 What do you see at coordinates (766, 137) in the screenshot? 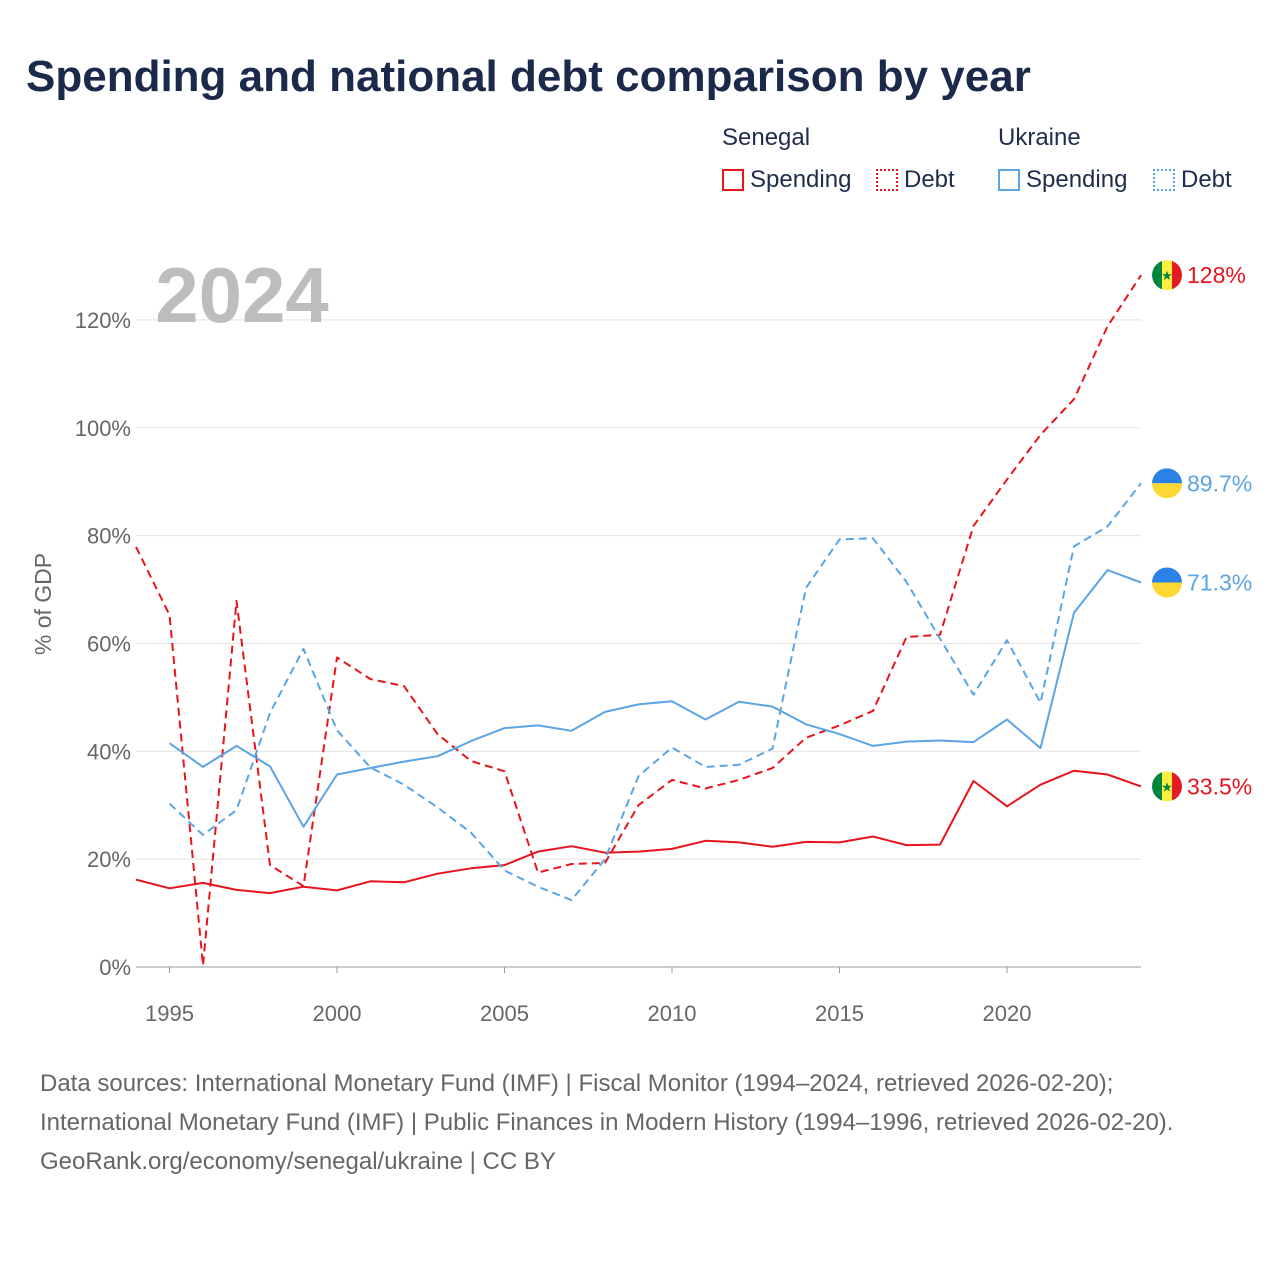
I see `legend-group-senegal: Senegal` at bounding box center [766, 137].